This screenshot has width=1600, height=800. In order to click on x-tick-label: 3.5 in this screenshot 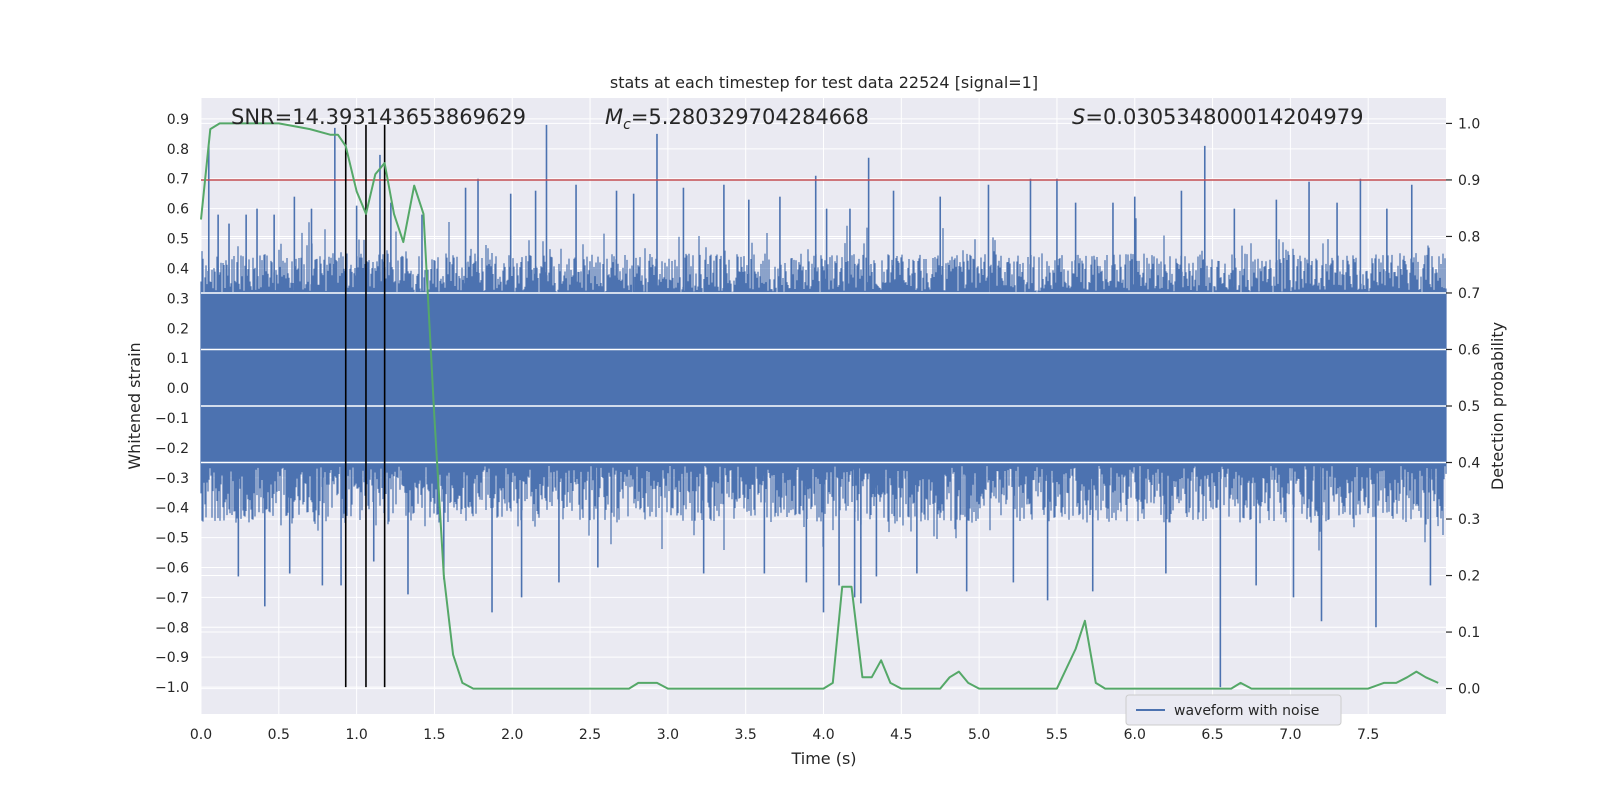, I will do `click(746, 735)`.